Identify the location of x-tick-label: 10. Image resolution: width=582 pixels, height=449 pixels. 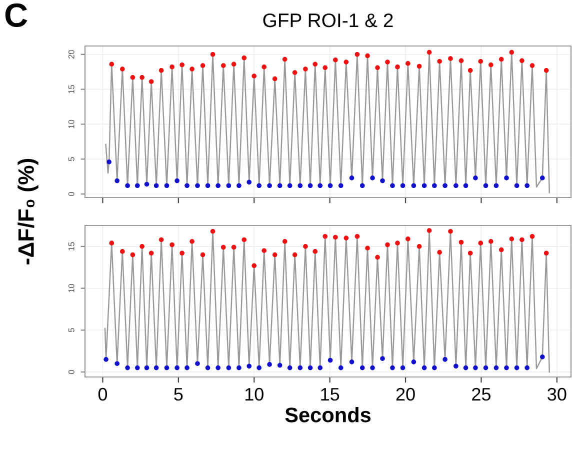
(254, 394).